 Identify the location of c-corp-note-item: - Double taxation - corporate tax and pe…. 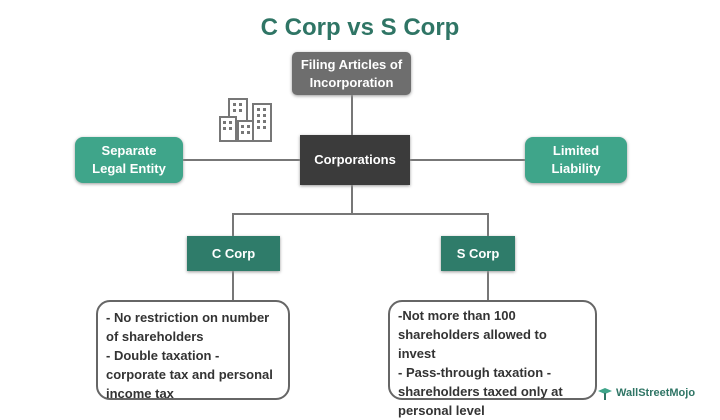
(189, 374).